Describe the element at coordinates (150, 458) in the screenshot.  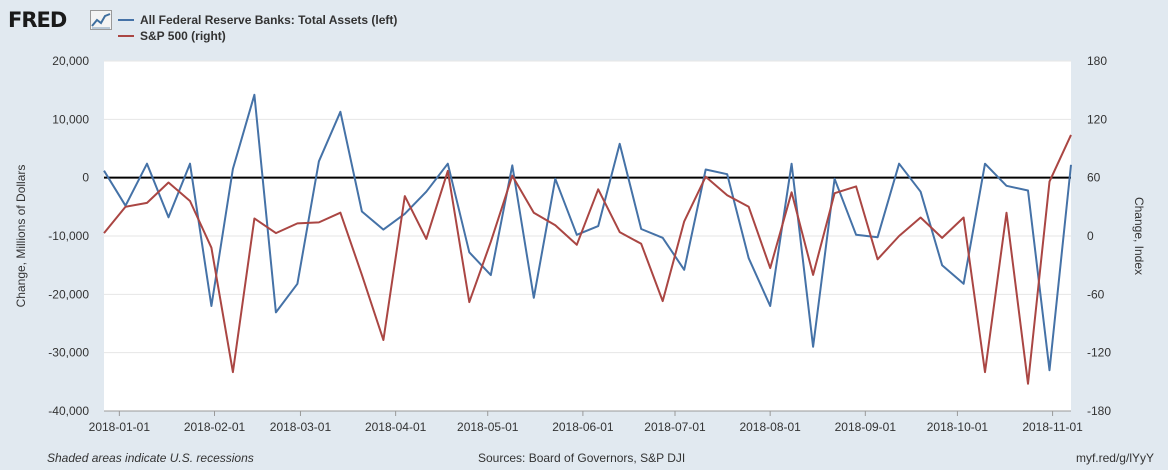
I see `footer-recession-note: Shaded areas indicate U.S. recessions` at that location.